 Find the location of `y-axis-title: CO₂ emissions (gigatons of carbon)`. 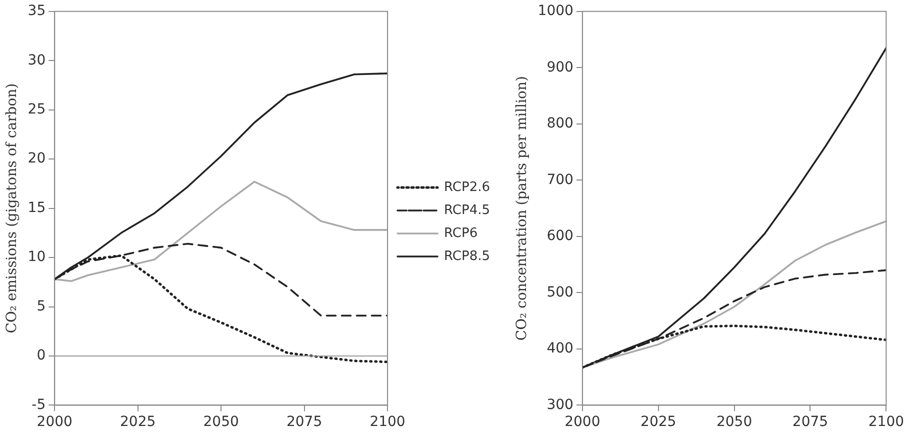

y-axis-title: CO₂ emissions (gigatons of carbon) is located at coordinates (12, 208).